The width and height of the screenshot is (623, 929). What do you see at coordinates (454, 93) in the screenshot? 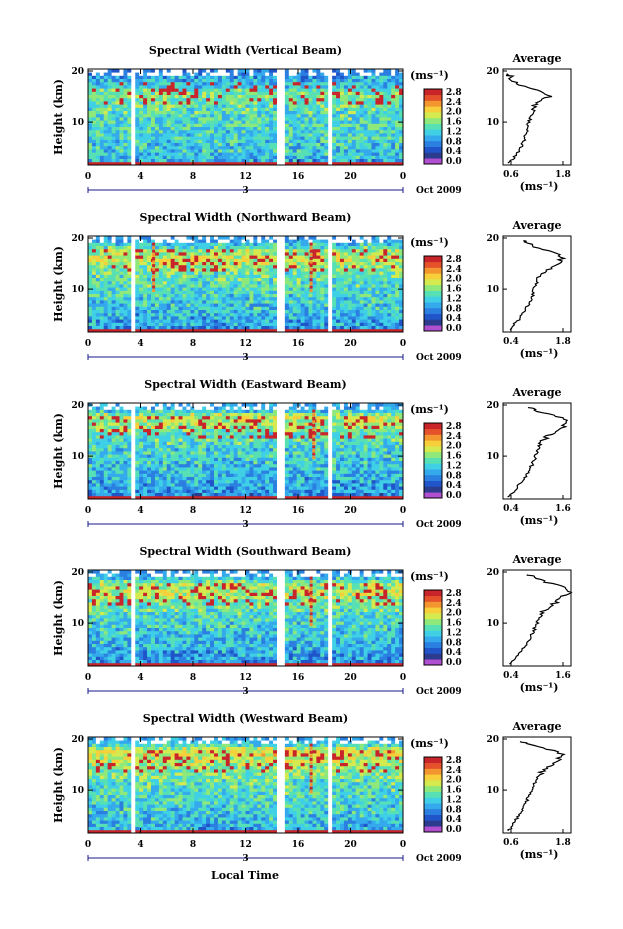
I see `colorbar-tick-label: 2.8` at bounding box center [454, 93].